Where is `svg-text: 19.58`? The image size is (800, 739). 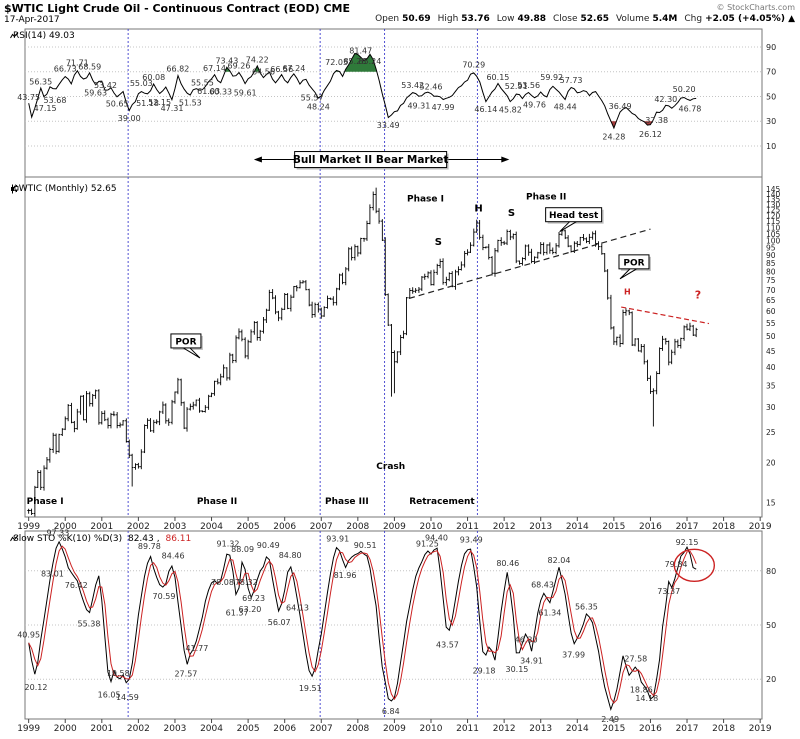
svg-text: 19.58 is located at coordinates (118, 673).